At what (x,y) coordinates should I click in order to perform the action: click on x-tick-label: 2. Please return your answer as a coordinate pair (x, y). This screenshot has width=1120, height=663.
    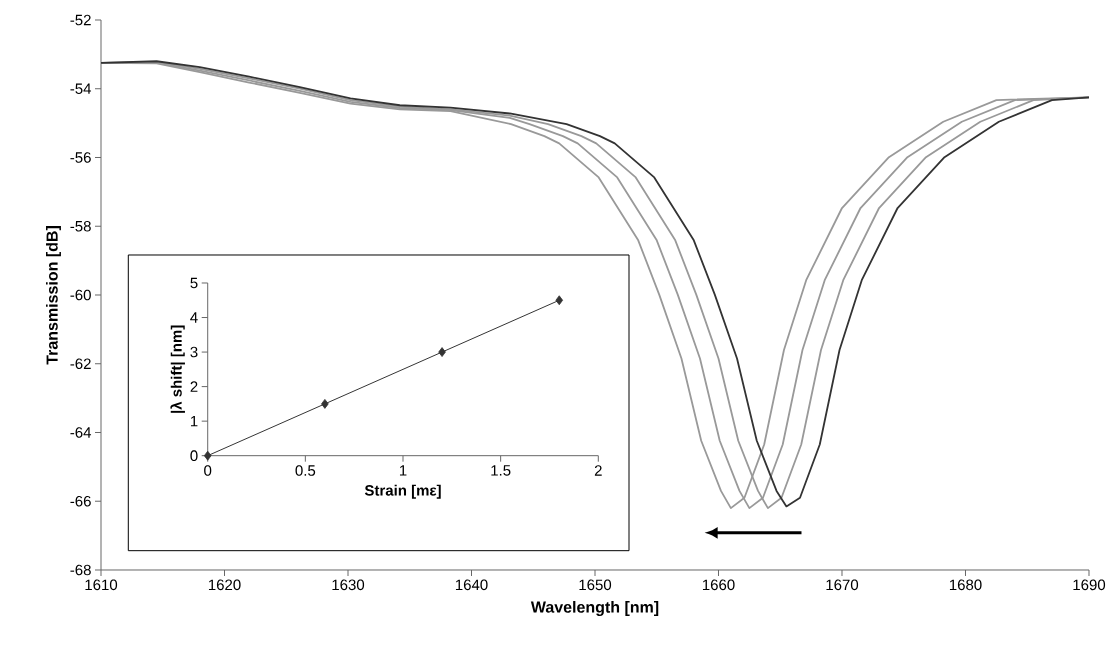
    Looking at the image, I should click on (598, 470).